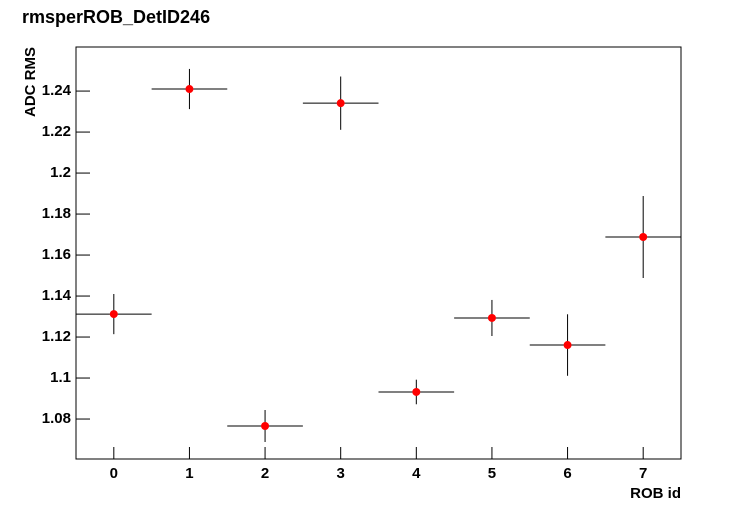 The height and width of the screenshot is (511, 756). I want to click on x-axis-label: ROB id, so click(655, 493).